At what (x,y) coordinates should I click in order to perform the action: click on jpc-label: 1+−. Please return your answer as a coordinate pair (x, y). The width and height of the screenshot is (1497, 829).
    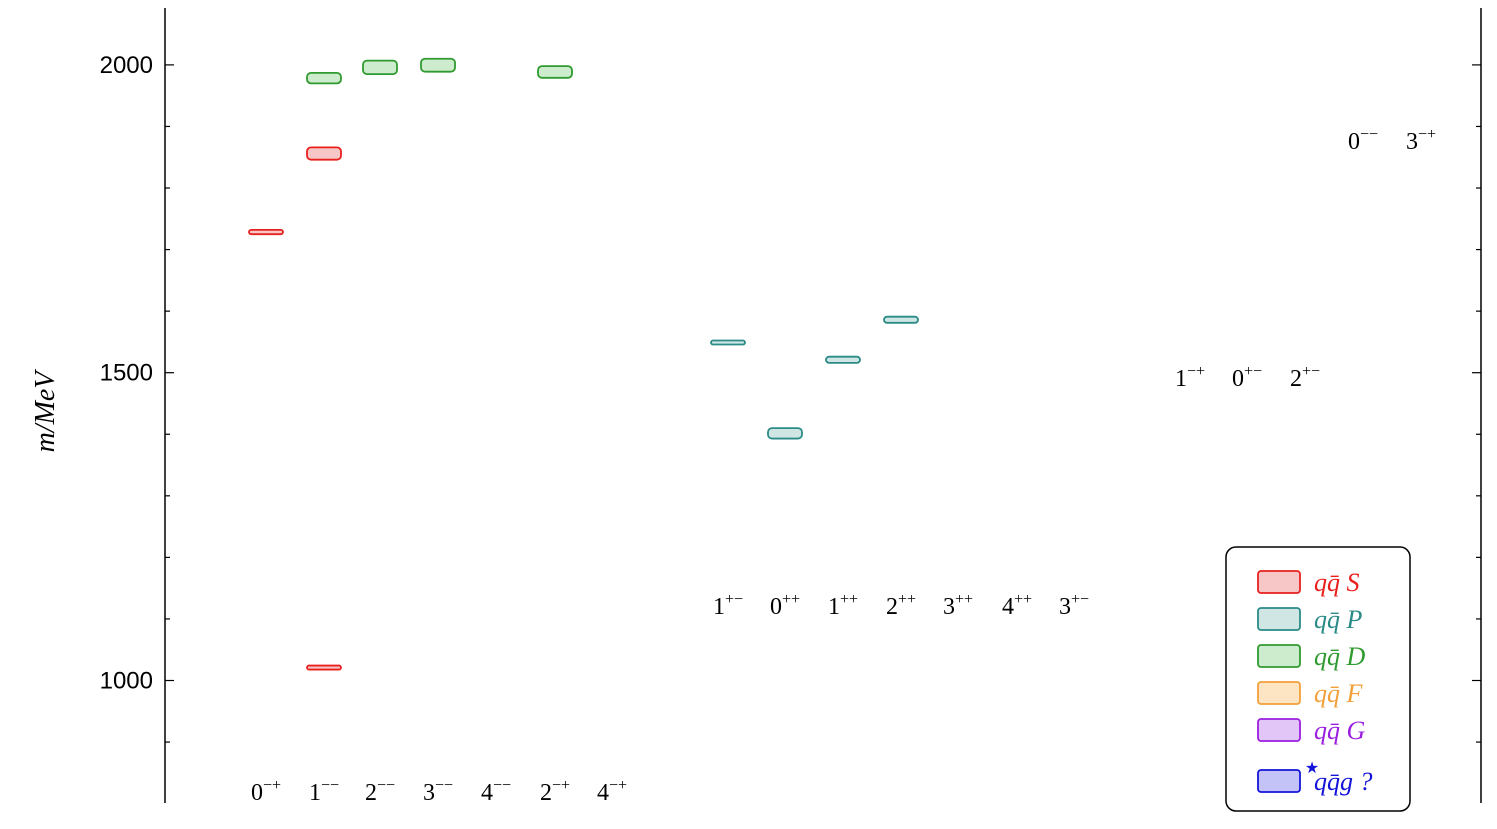
    Looking at the image, I should click on (728, 605).